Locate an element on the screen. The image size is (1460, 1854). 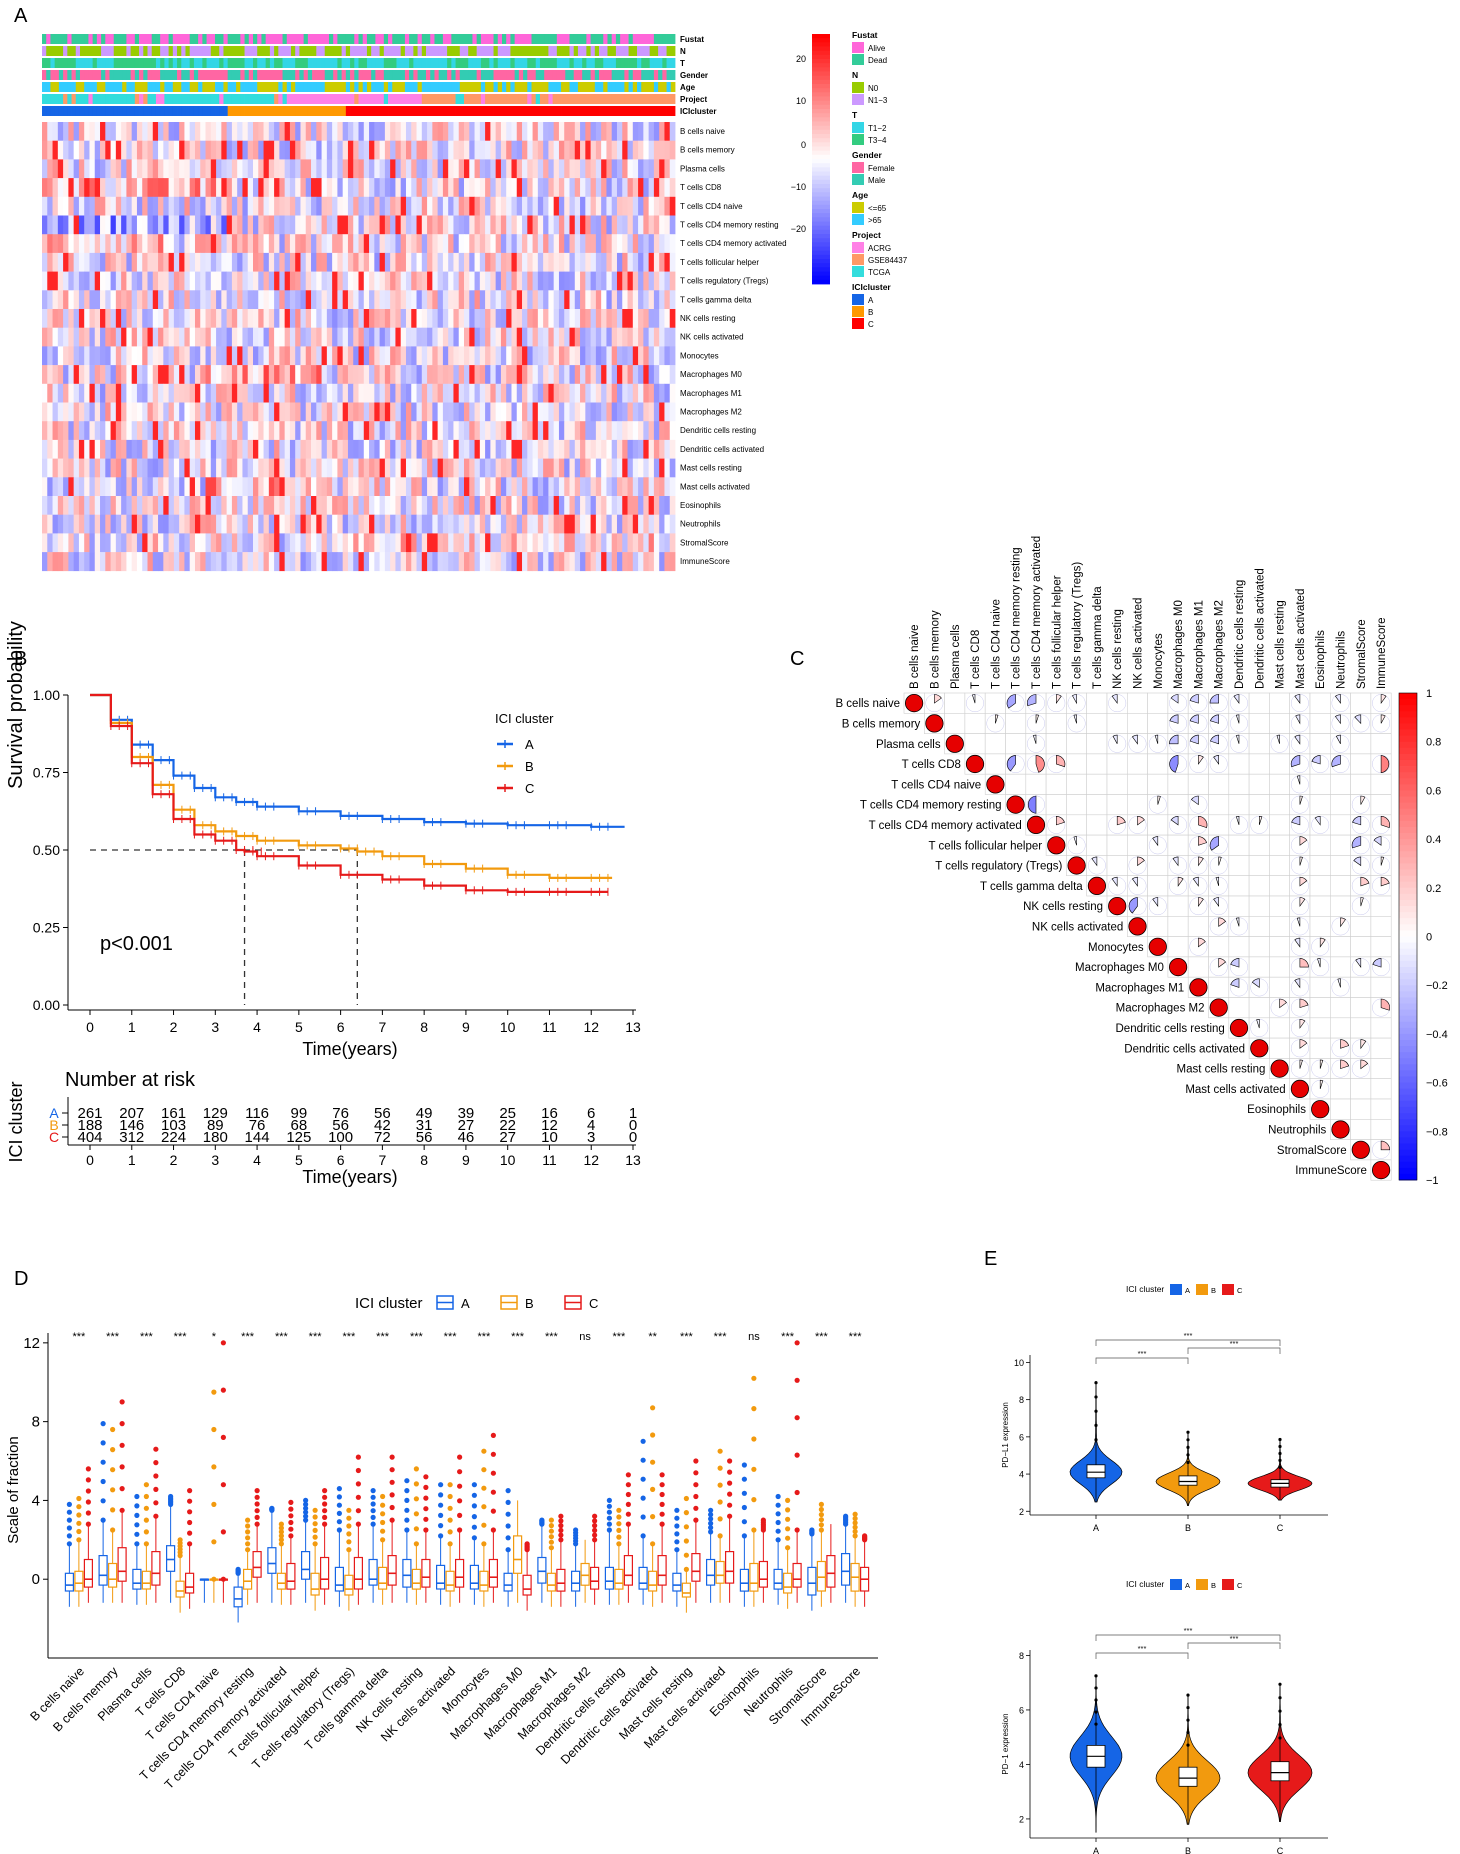
corr-colorbar-step is located at coordinates (1408, 708).